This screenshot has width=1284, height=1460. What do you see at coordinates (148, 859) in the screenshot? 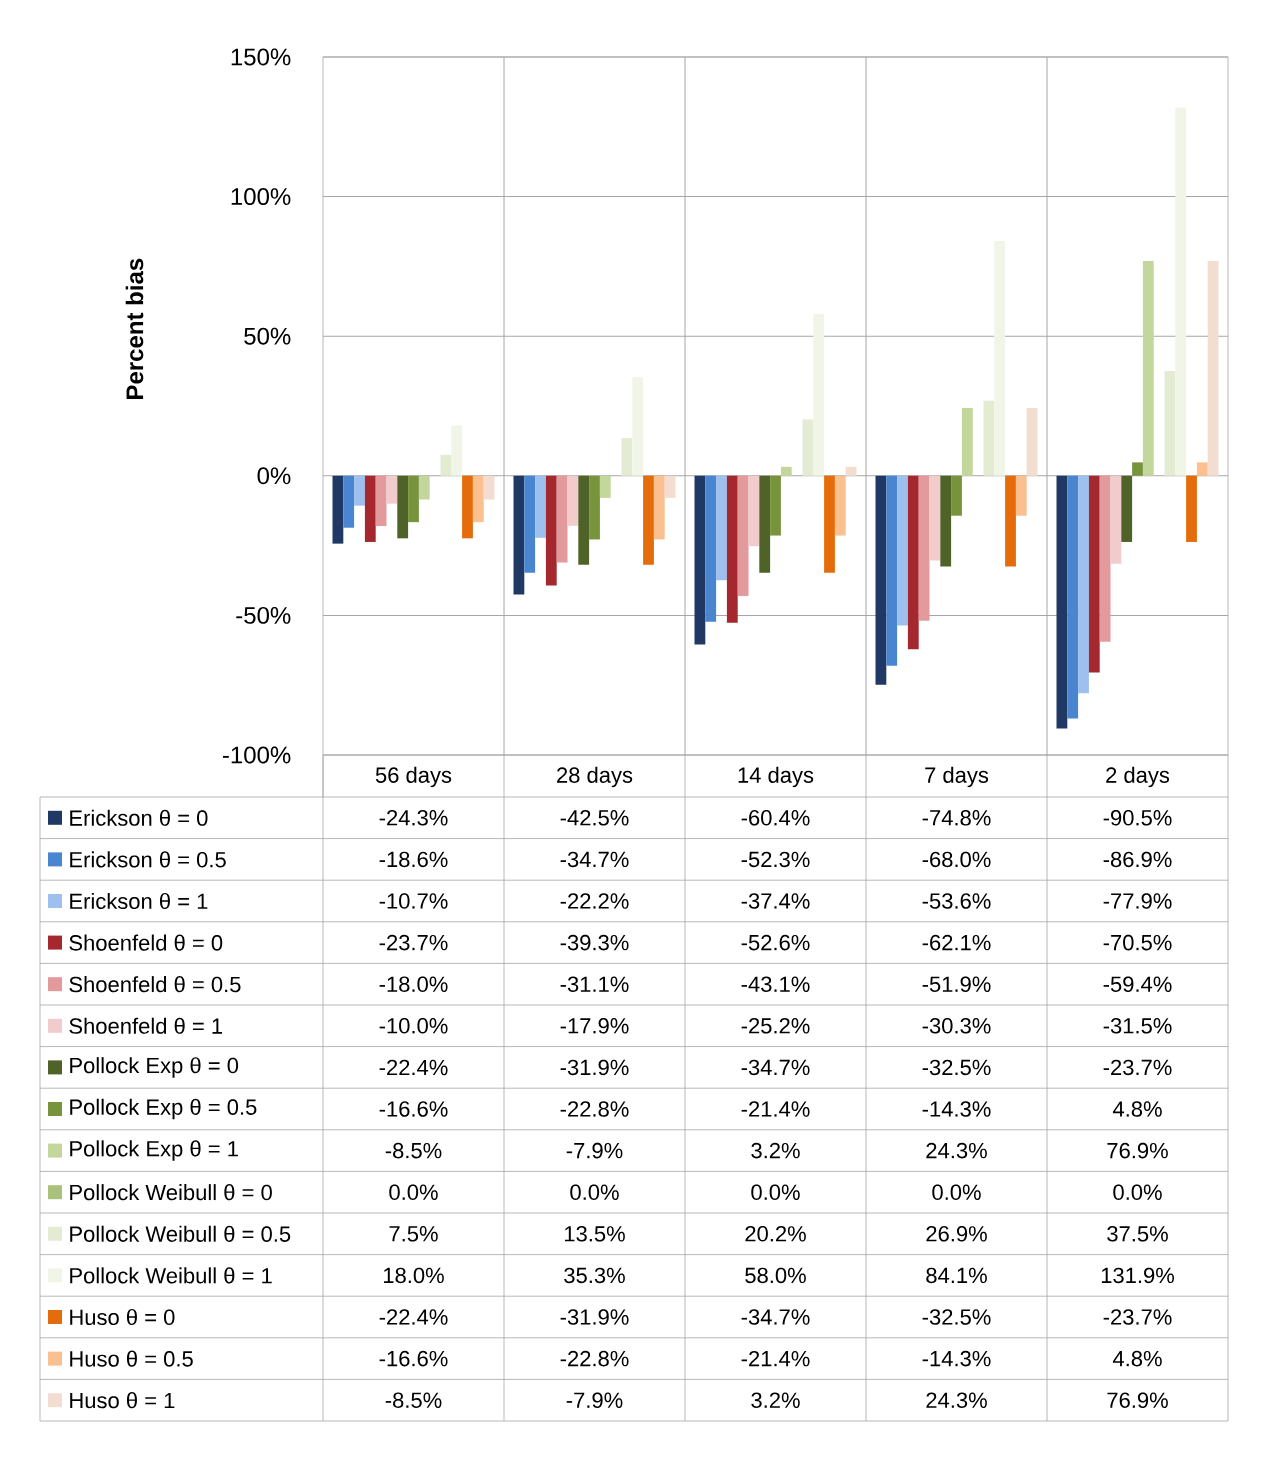
I see `legend-label: Erickson θ = 0.5` at bounding box center [148, 859].